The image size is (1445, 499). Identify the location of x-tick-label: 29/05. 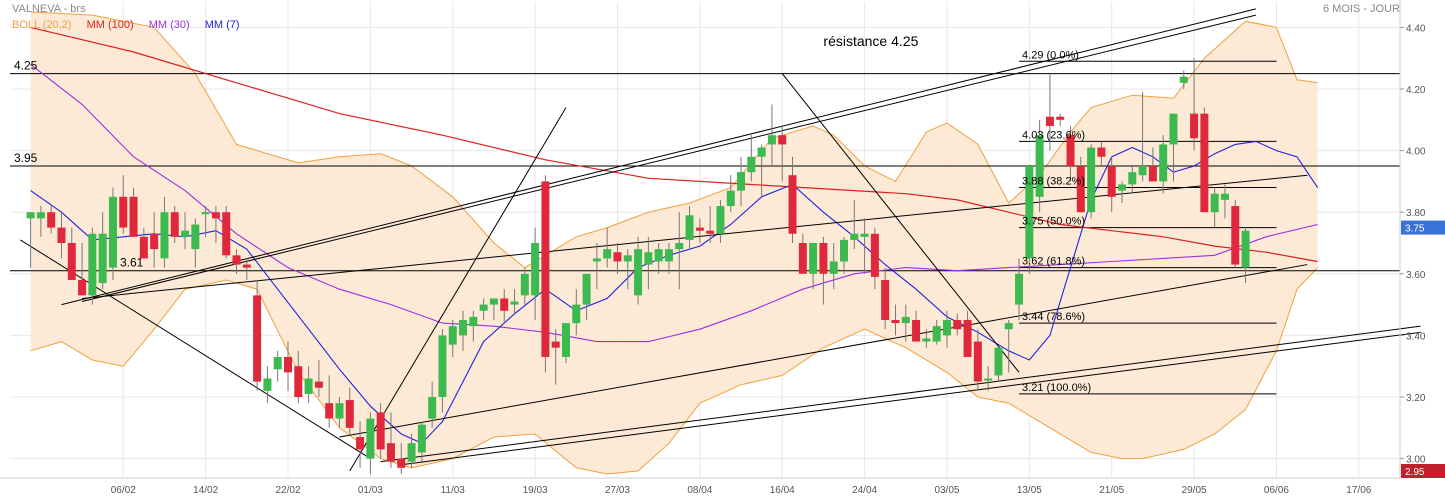
(1194, 490).